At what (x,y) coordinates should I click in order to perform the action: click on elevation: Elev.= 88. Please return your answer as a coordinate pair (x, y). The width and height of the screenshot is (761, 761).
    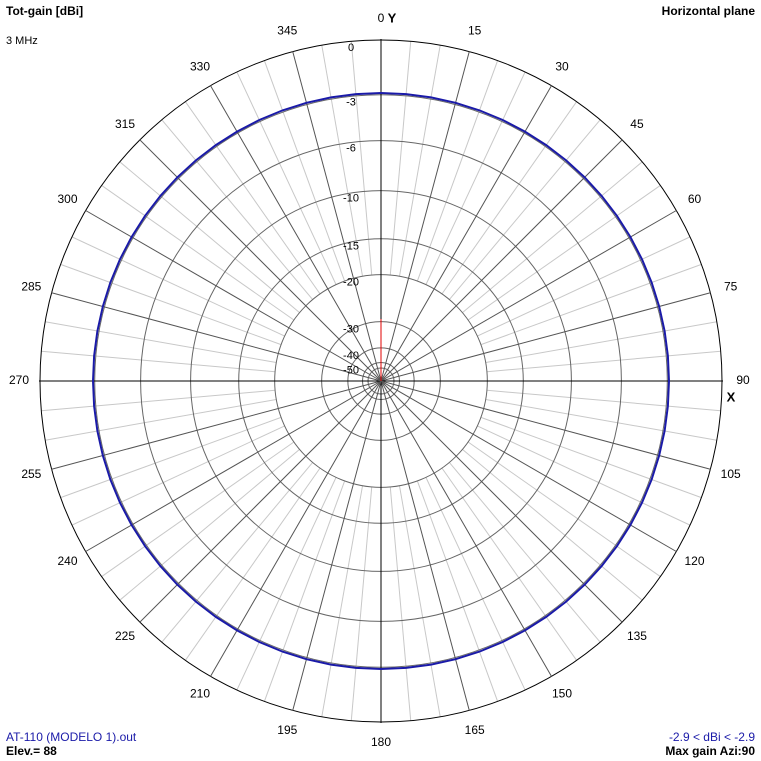
    Looking at the image, I should click on (31, 751).